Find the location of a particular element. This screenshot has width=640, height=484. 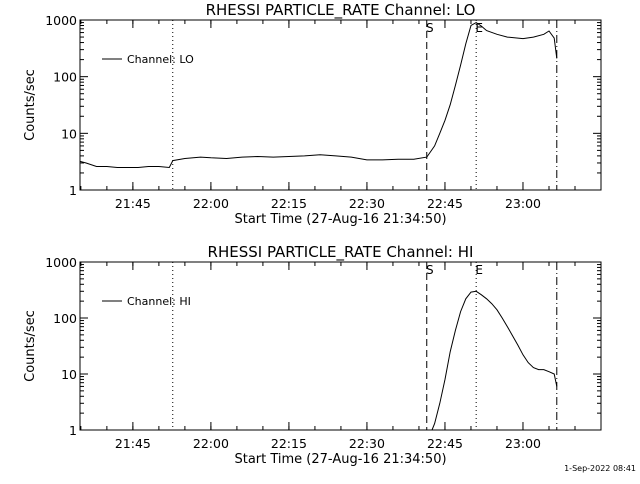

legend-label: Channel: LO is located at coordinates (160, 59).